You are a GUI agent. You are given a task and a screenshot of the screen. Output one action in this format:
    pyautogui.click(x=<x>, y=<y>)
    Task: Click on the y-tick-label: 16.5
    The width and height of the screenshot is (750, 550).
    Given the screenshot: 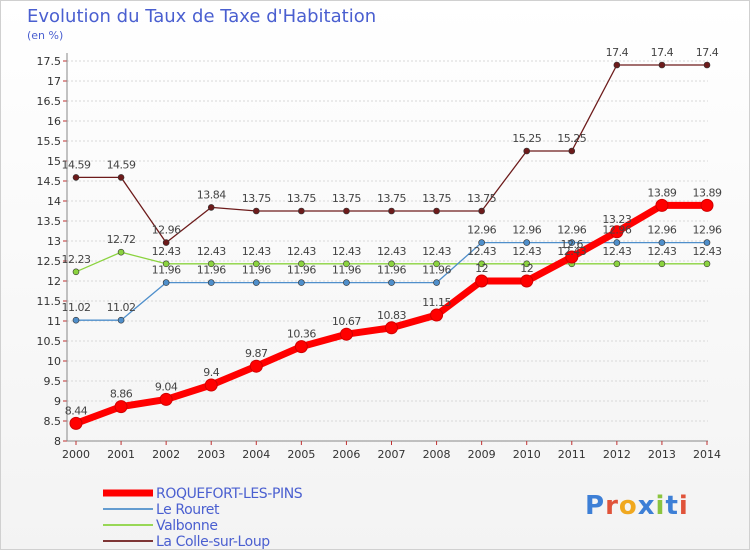 What is the action you would take?
    pyautogui.click(x=49, y=101)
    